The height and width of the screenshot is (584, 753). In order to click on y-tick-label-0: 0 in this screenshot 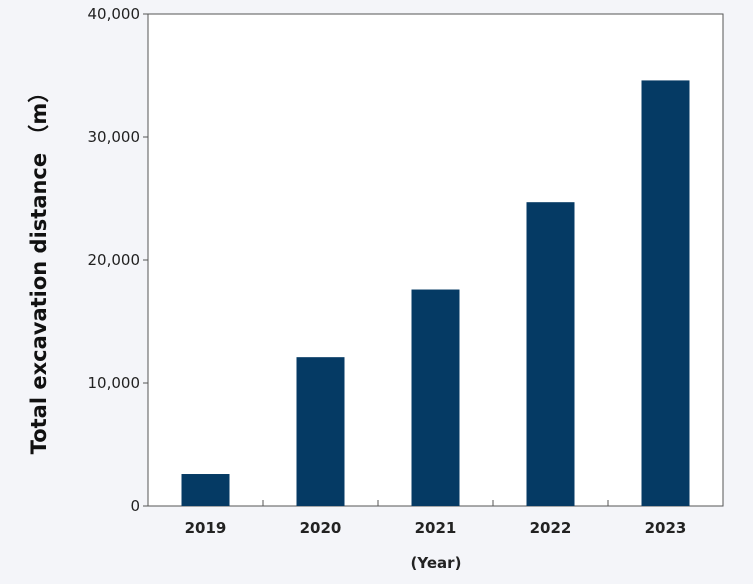, I will do `click(135, 506)`.